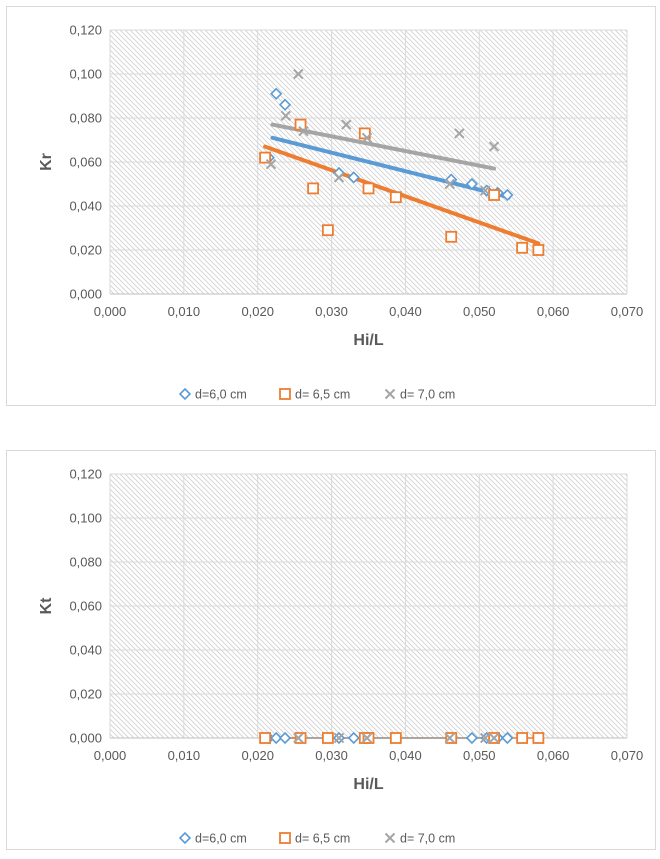 This screenshot has height=859, width=660. Describe the element at coordinates (46, 606) in the screenshot. I see `y-axis-title: Kt` at that location.